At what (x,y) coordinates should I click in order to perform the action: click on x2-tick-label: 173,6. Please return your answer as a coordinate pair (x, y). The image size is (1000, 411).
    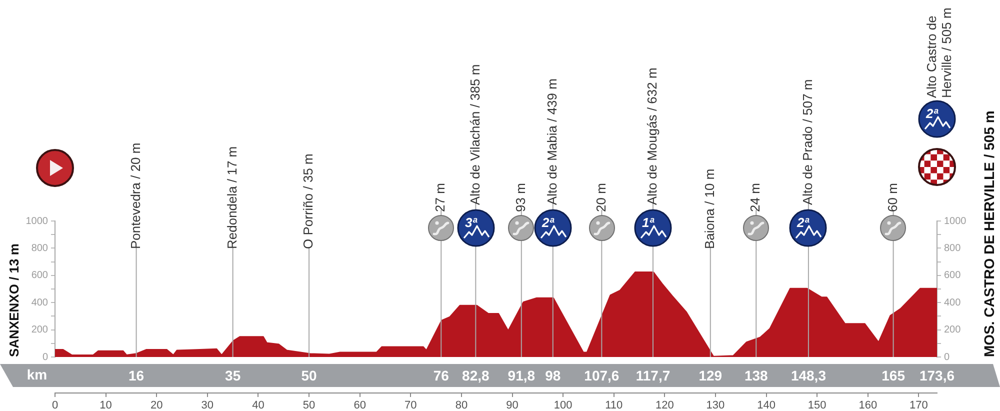
    Looking at the image, I should click on (937, 375).